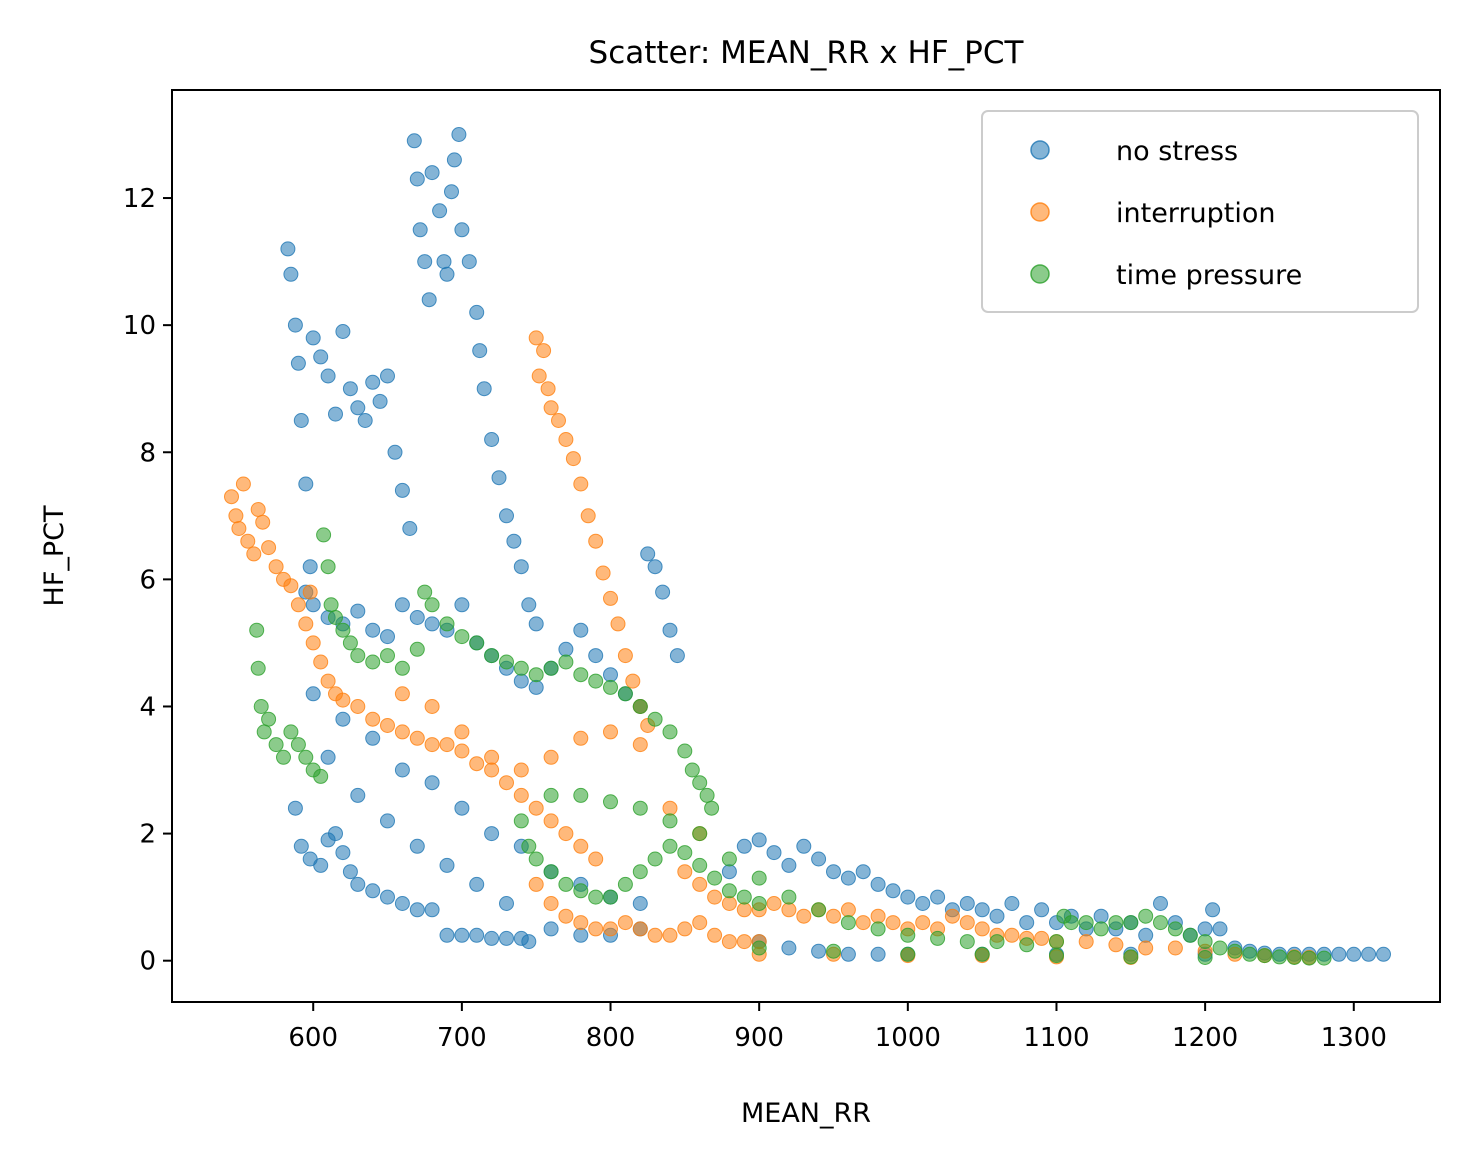 The width and height of the screenshot is (1470, 1165). I want to click on legend-label: no stress, so click(1177, 151).